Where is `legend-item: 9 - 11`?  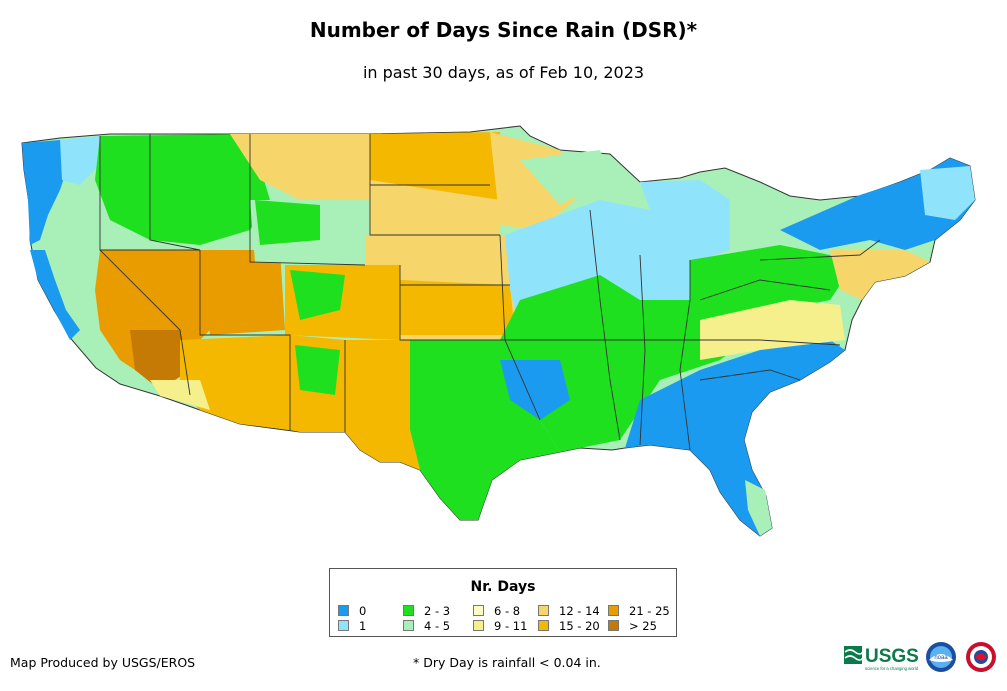
legend-item: 9 - 11 is located at coordinates (500, 626).